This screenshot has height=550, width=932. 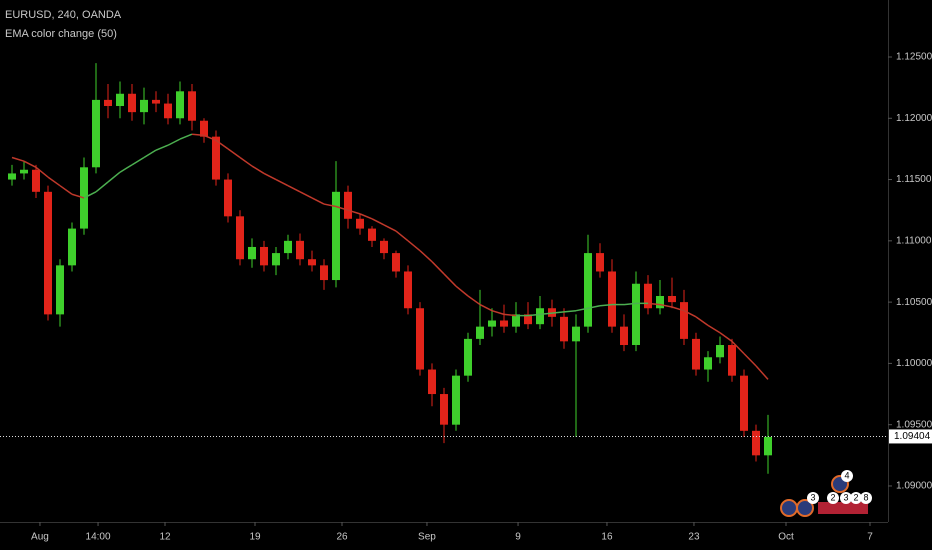 What do you see at coordinates (914, 57) in the screenshot?
I see `y-tick-label: 1.12500` at bounding box center [914, 57].